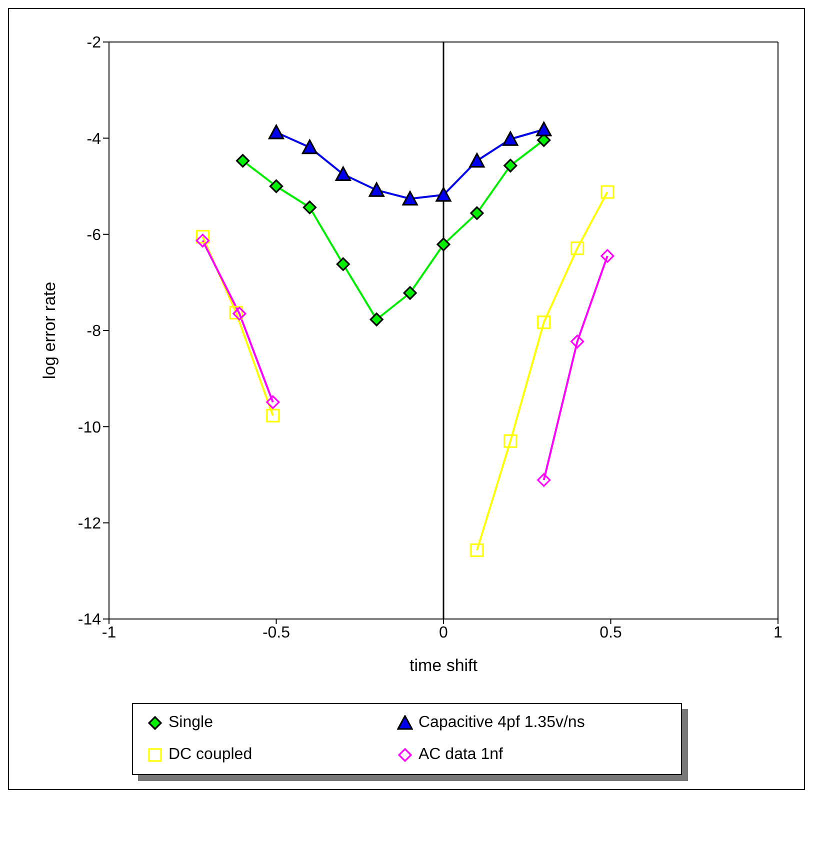  Describe the element at coordinates (90, 620) in the screenshot. I see `y-tick-label: -14` at that location.